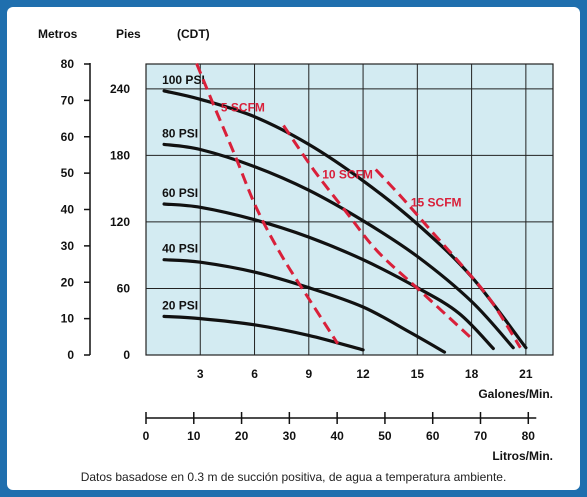  What do you see at coordinates (242, 436) in the screenshot?
I see `x-lpm-tick-label-20: 20` at bounding box center [242, 436].